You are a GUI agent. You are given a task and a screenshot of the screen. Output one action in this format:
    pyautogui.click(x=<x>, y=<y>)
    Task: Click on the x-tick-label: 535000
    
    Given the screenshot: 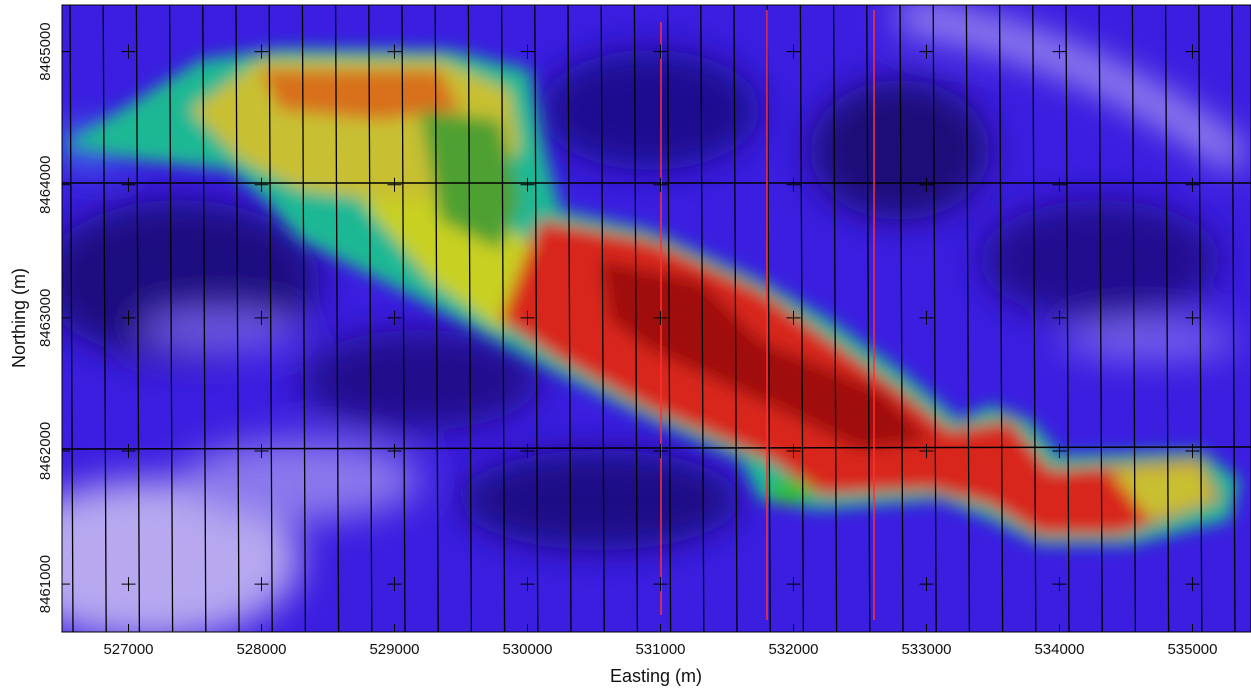 What is the action you would take?
    pyautogui.click(x=1192, y=649)
    